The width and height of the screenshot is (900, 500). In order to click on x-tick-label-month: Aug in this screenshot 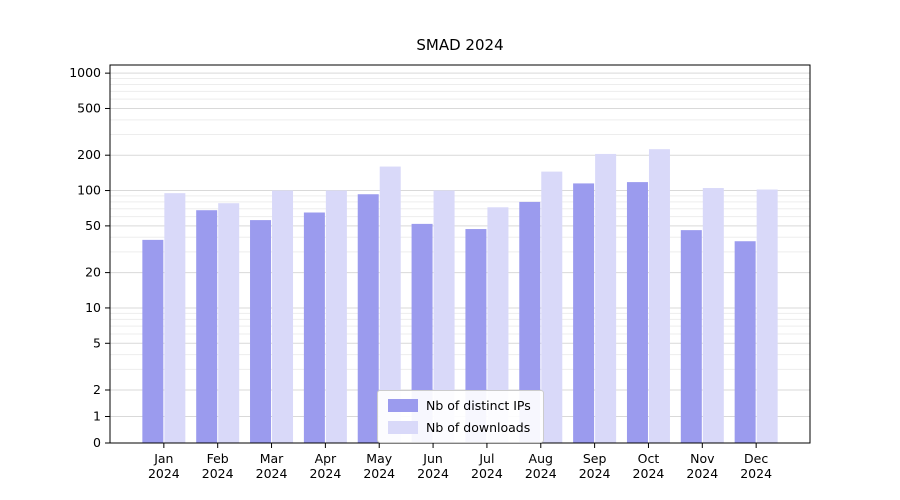, I will do `click(541, 458)`.